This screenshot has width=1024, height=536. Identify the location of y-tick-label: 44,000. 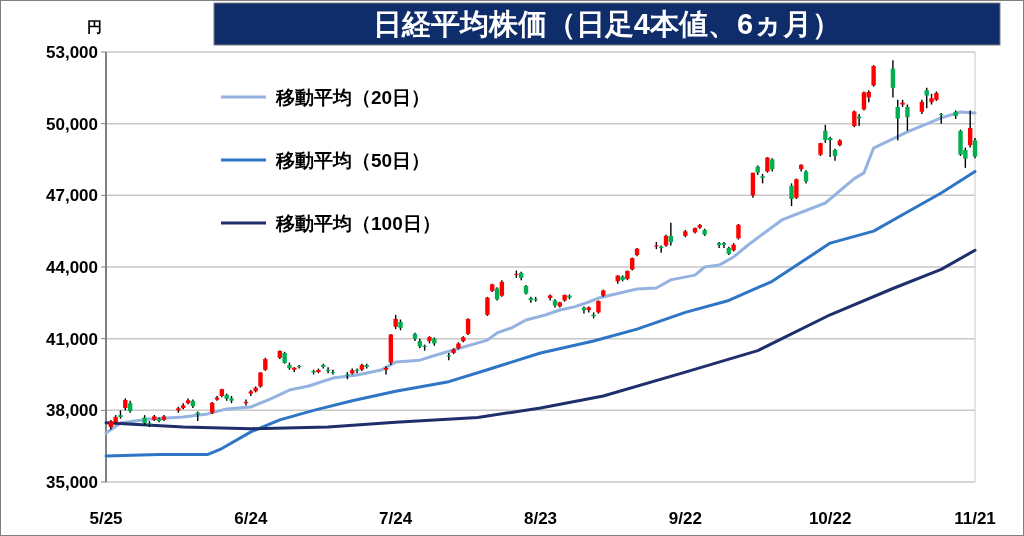
(72, 267).